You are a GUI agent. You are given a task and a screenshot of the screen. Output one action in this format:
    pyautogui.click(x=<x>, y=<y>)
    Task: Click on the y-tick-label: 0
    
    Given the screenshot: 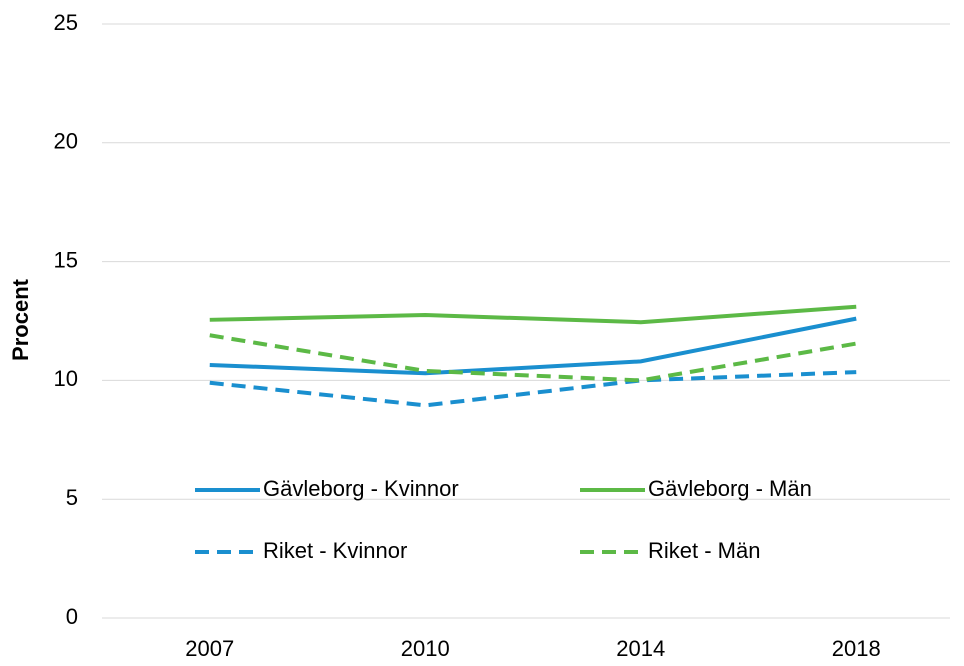 What is the action you would take?
    pyautogui.click(x=72, y=616)
    